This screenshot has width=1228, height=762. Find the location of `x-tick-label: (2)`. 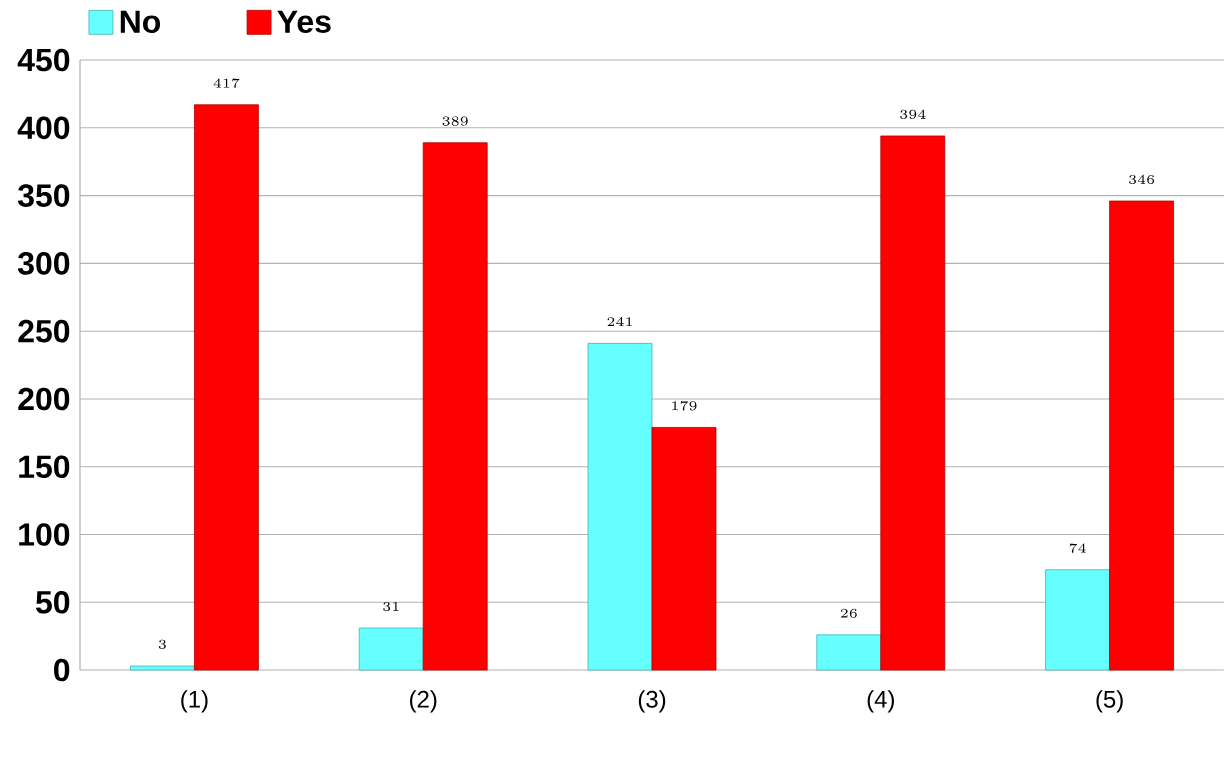

x-tick-label: (2) is located at coordinates (423, 701).